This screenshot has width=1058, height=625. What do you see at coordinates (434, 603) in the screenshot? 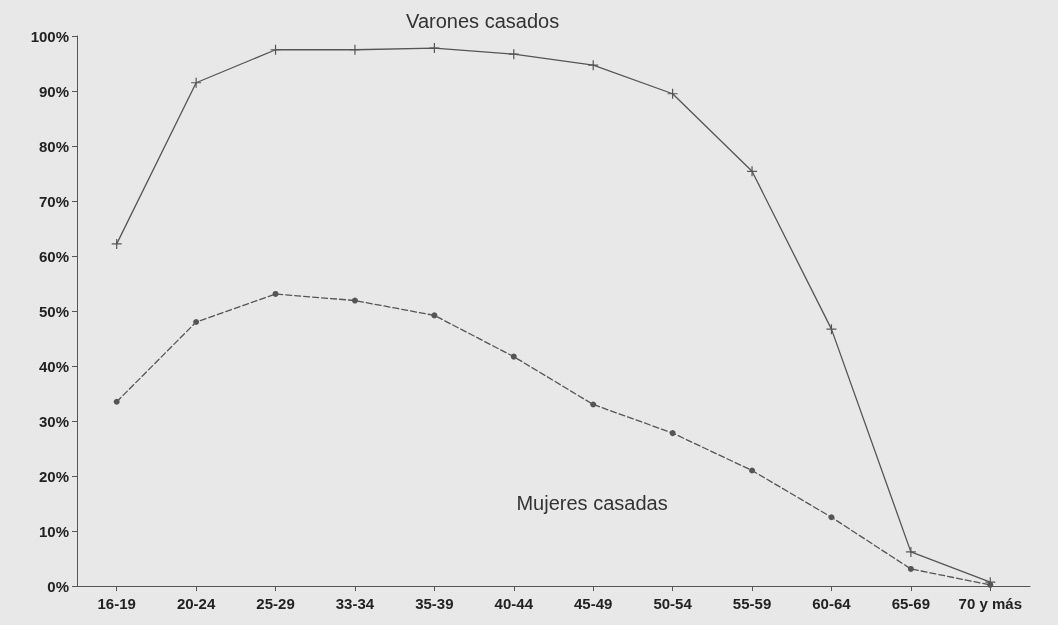
I see `x-tick-label: 35-39` at bounding box center [434, 603].